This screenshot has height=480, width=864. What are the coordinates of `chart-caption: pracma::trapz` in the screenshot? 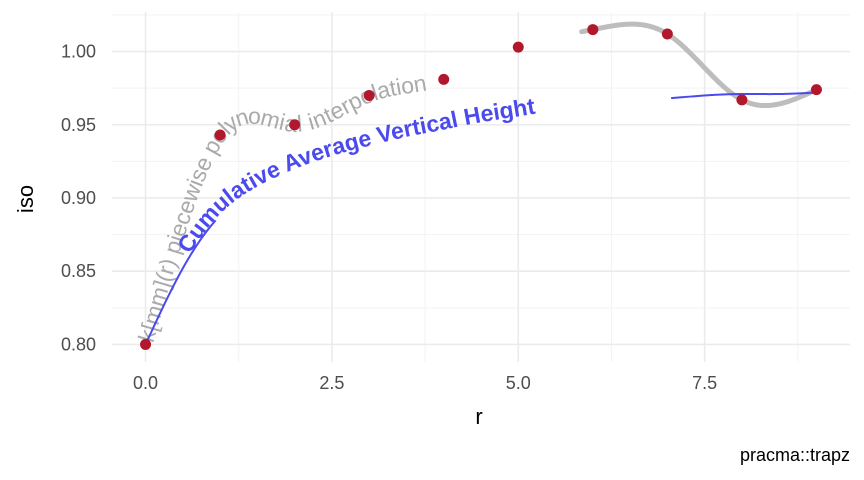 It's located at (795, 455).